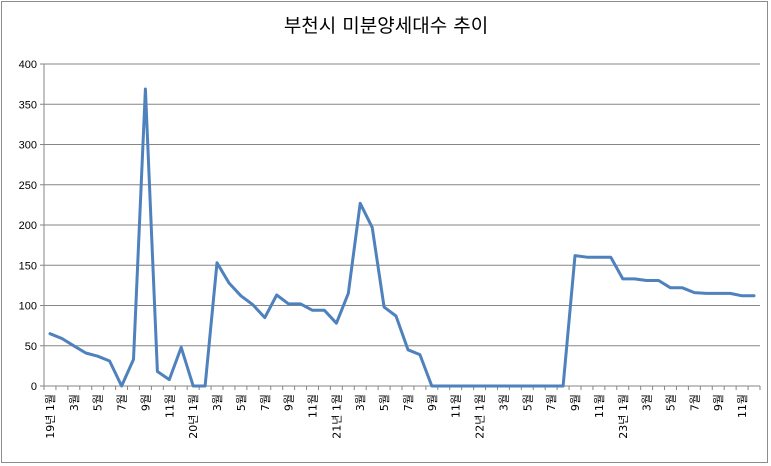 The image size is (771, 466). Describe the element at coordinates (50, 425) in the screenshot. I see `x-tick-year: 19년` at that location.